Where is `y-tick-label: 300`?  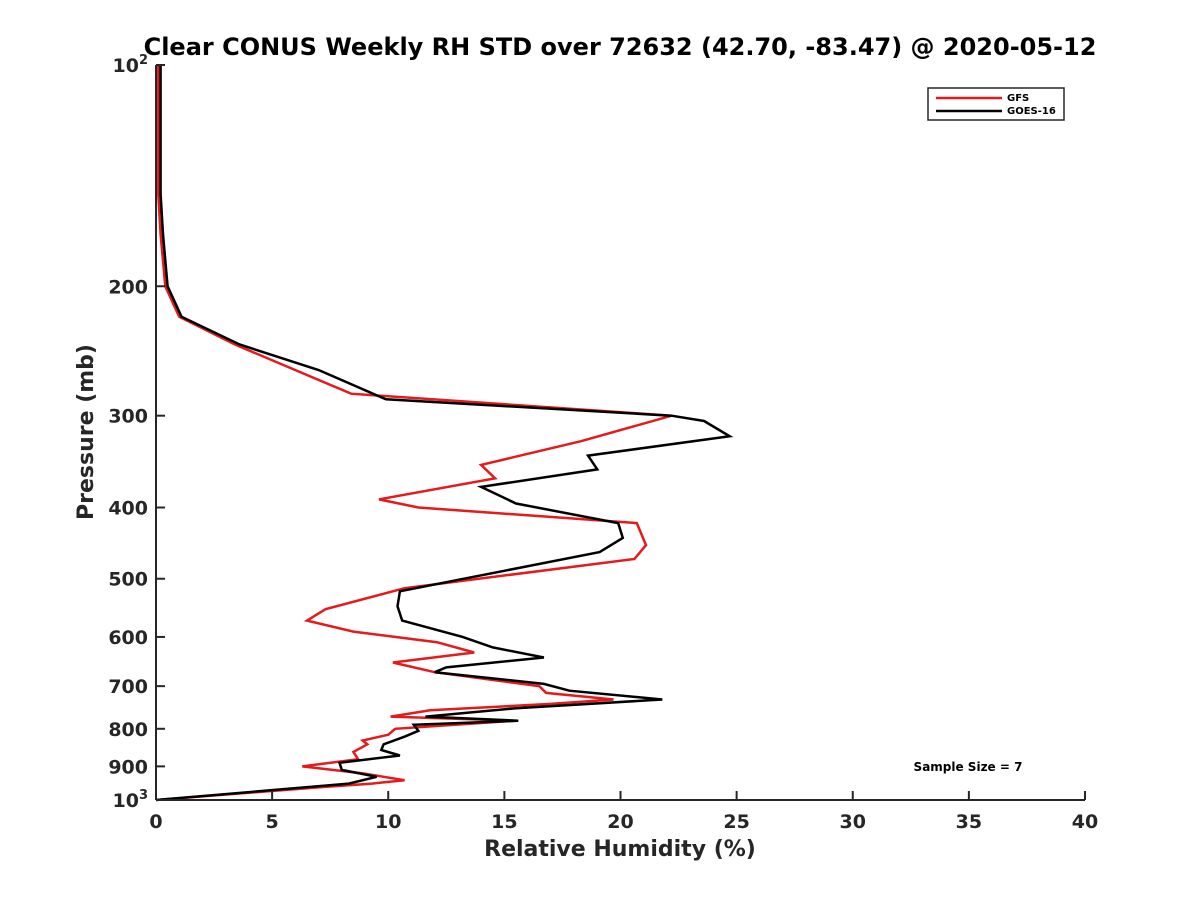
y-tick-label: 300 is located at coordinates (128, 417).